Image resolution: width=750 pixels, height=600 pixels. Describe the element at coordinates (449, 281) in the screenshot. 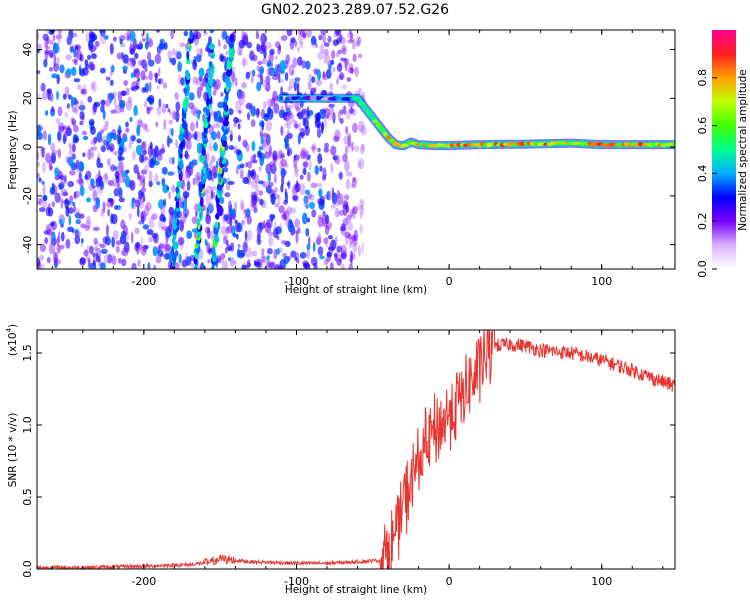

I see `x-tick-label: 0` at that location.